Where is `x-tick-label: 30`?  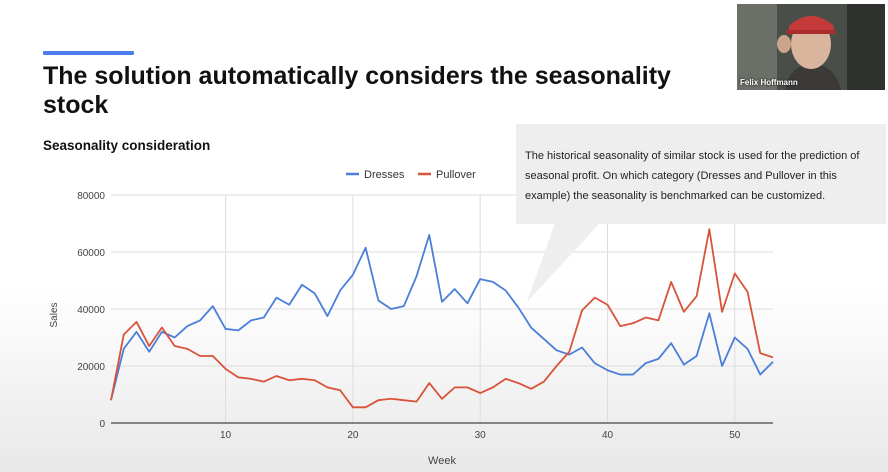
x-tick-label: 30 is located at coordinates (481, 435).